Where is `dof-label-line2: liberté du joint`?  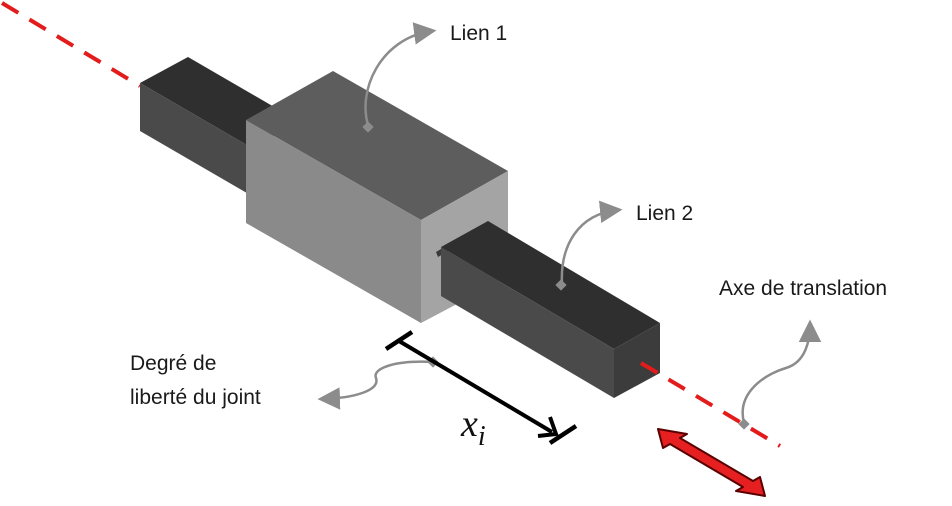
dof-label-line2: liberté du joint is located at coordinates (195, 397).